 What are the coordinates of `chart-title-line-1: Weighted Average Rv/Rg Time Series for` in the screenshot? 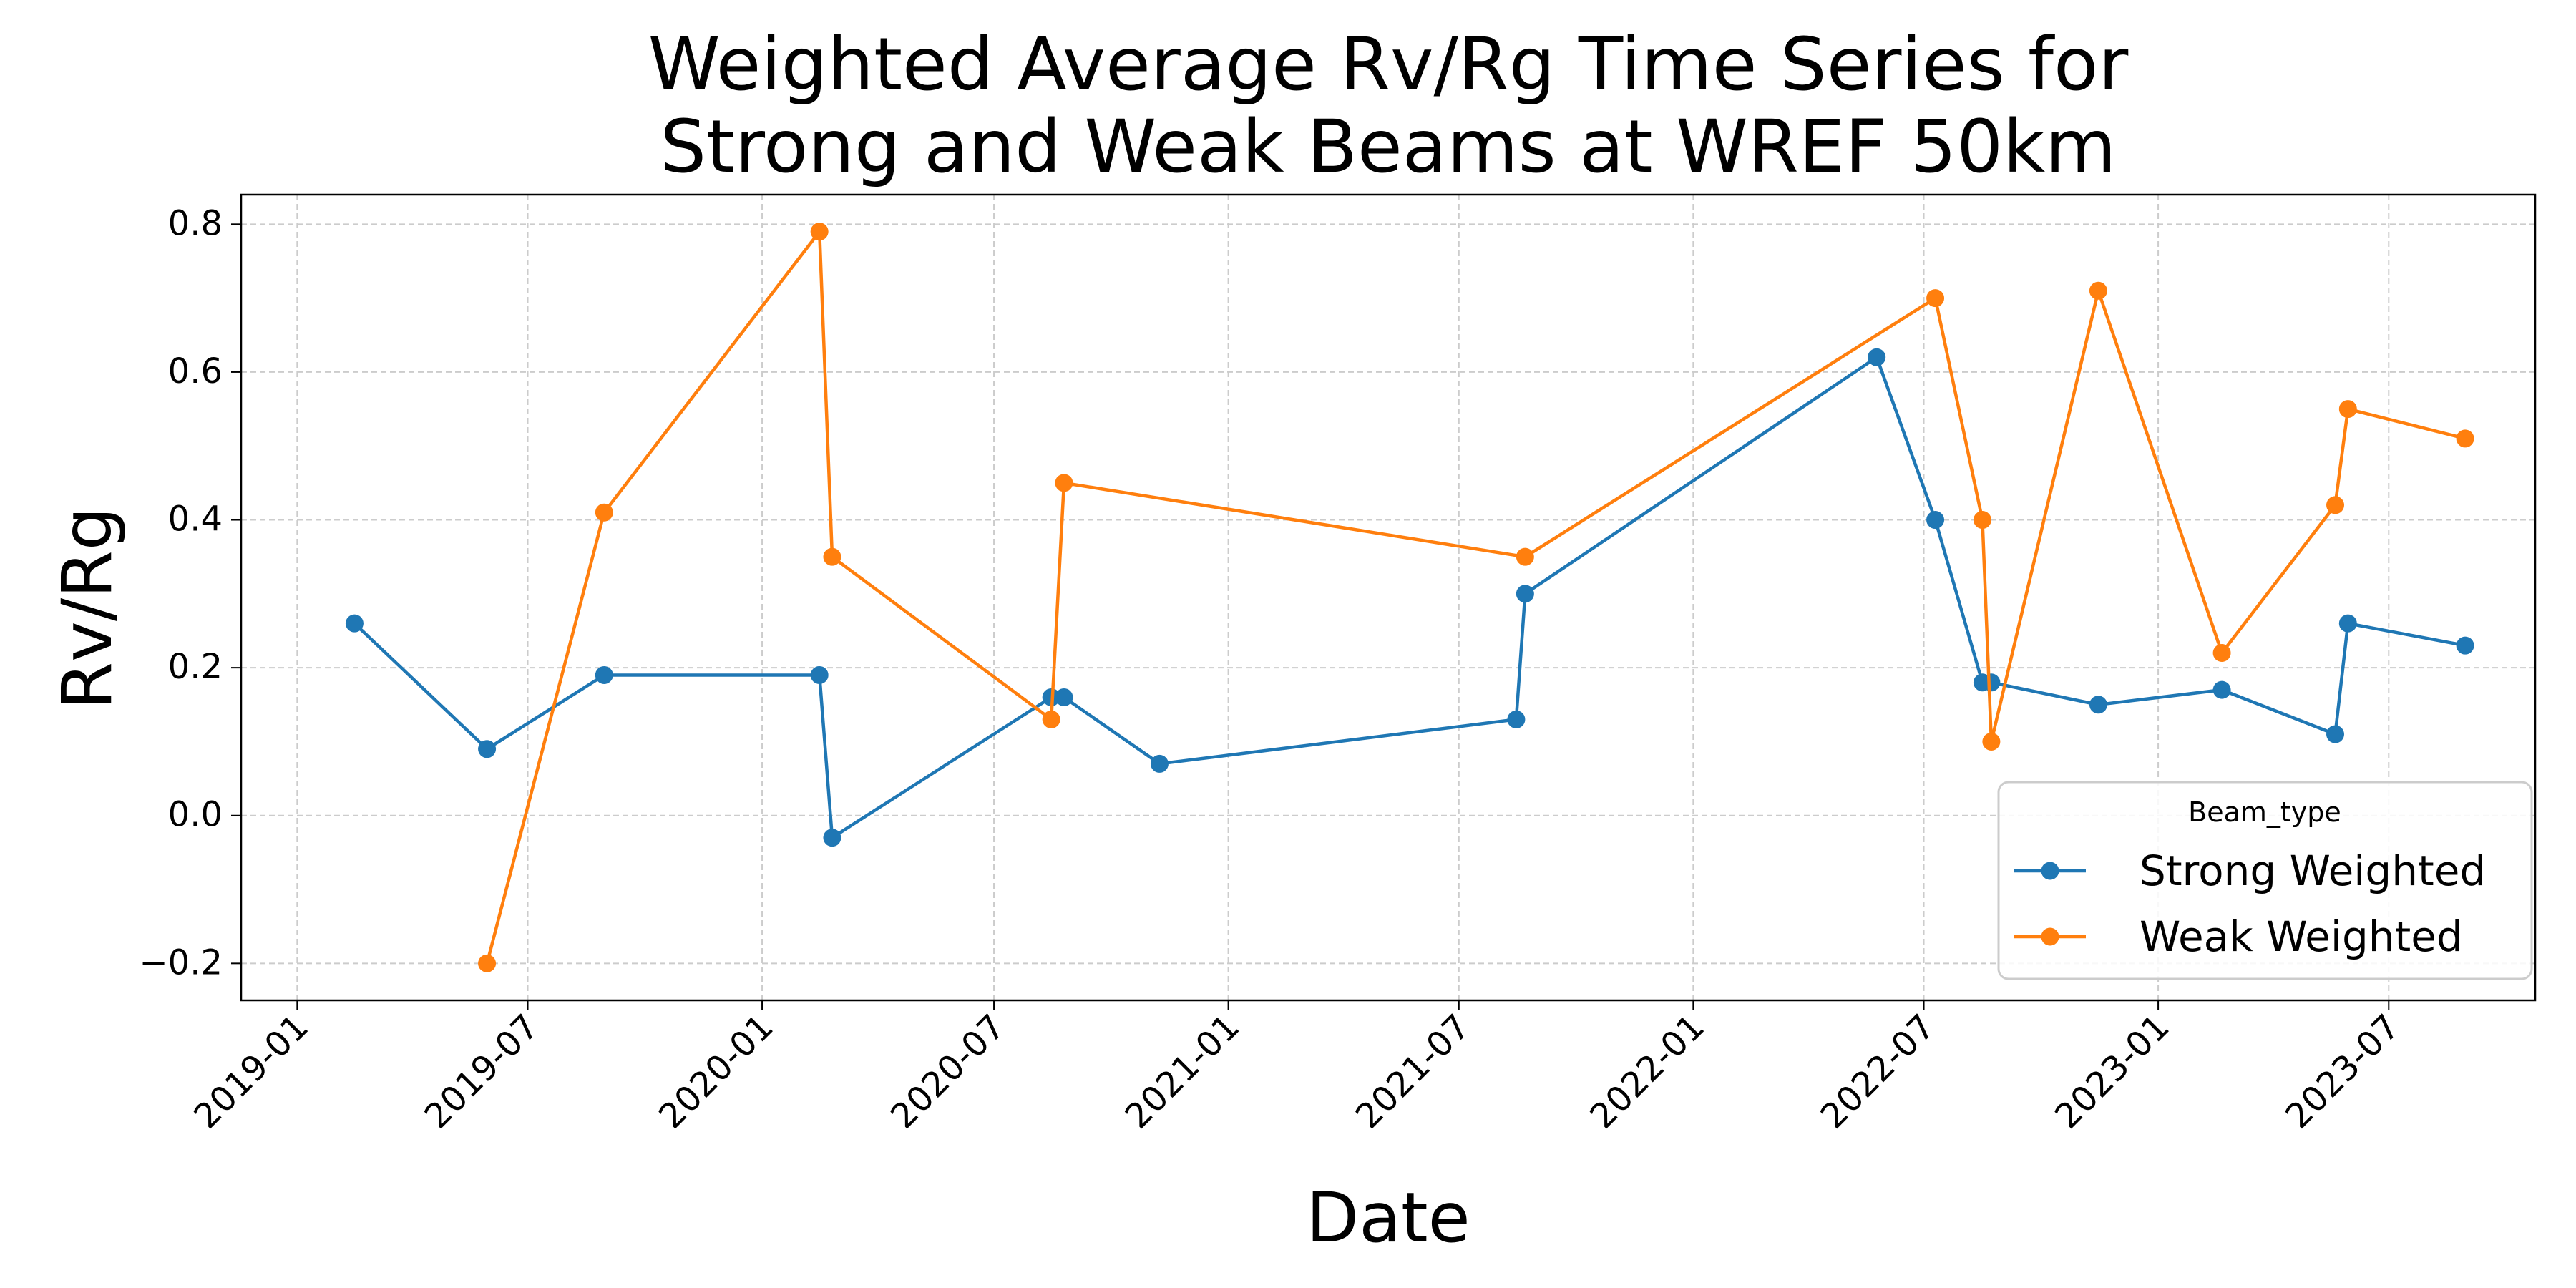 It's located at (1388, 64).